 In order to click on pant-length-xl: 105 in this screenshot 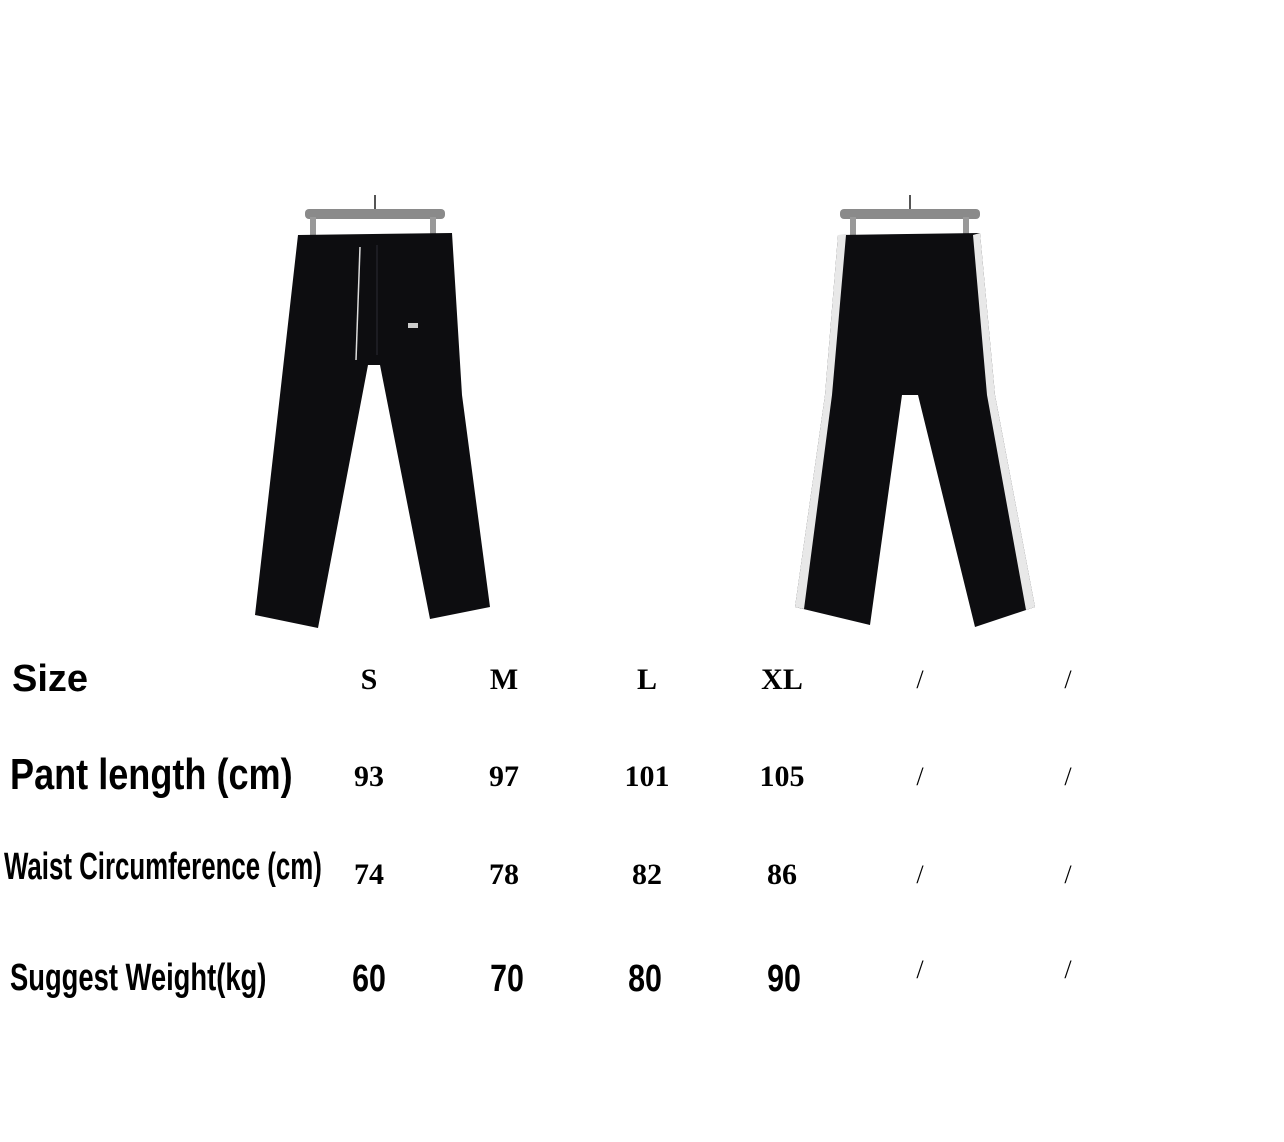, I will do `click(782, 776)`.